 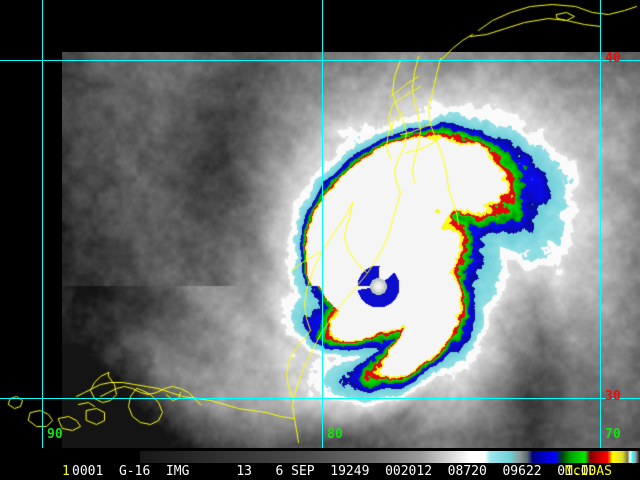 What do you see at coordinates (66, 471) in the screenshot?
I see `frame-number: 1` at bounding box center [66, 471].